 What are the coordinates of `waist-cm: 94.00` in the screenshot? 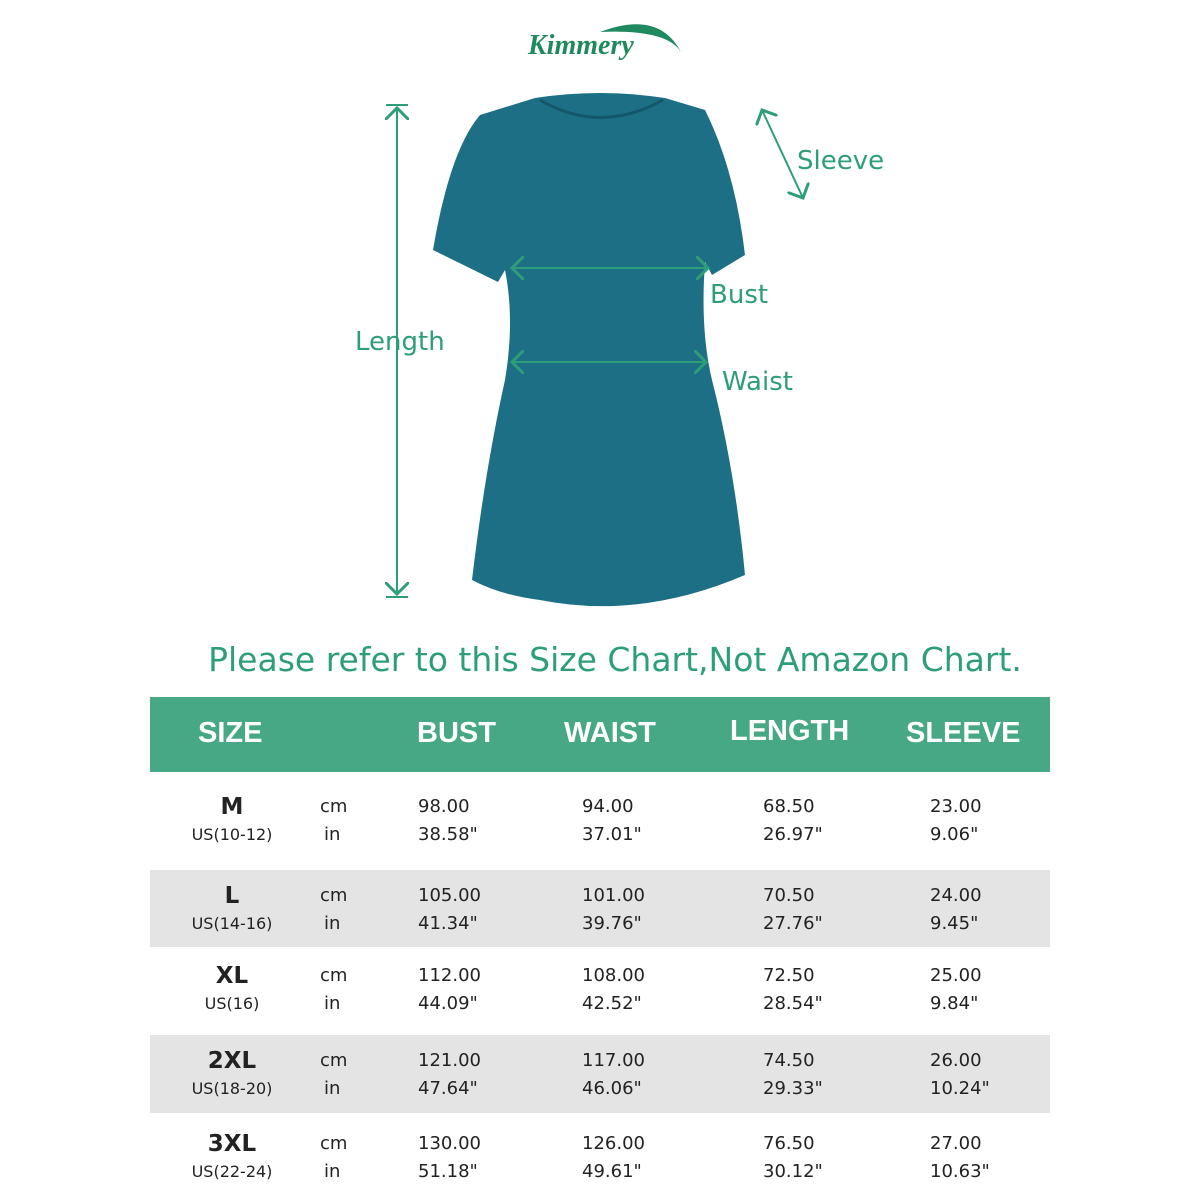 It's located at (608, 806).